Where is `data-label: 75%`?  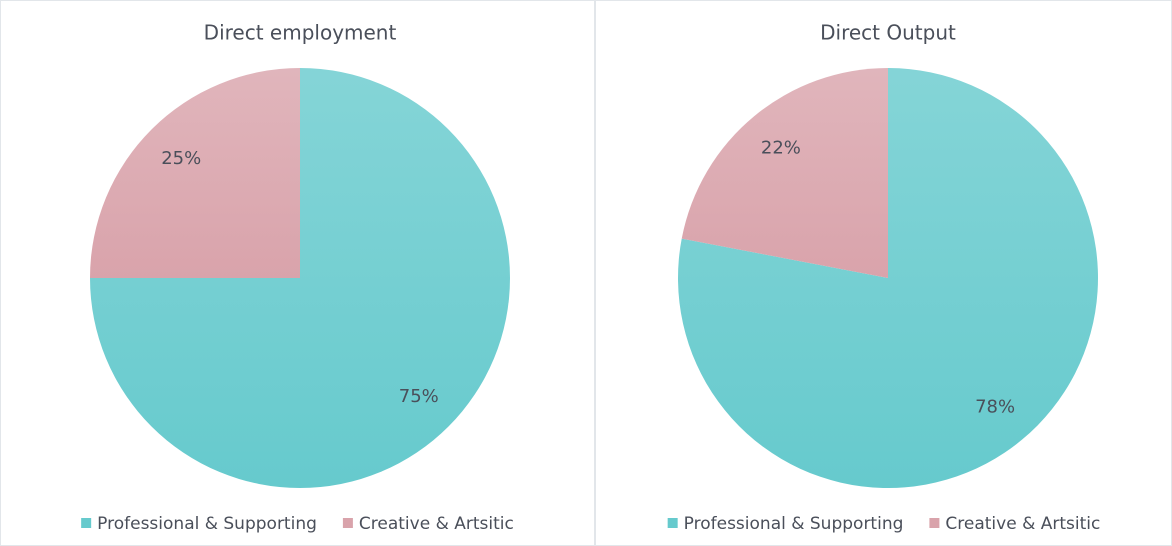
data-label: 75% is located at coordinates (419, 396).